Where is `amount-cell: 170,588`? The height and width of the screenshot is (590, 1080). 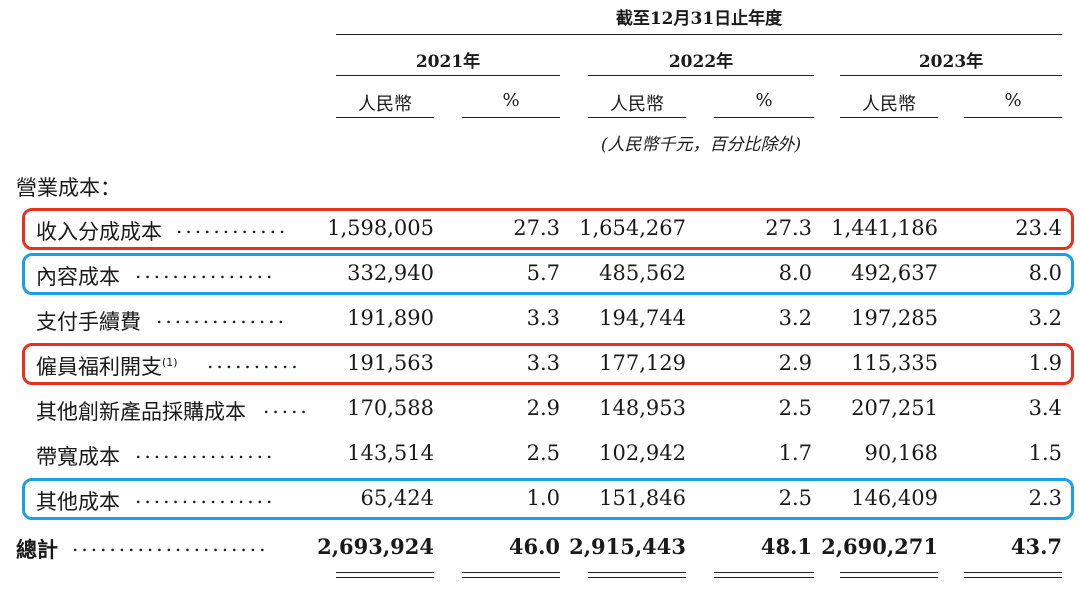 amount-cell: 170,588 is located at coordinates (390, 408).